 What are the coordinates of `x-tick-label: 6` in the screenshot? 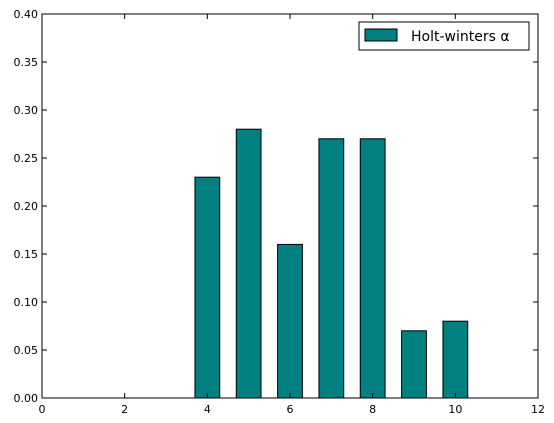 It's located at (290, 409).